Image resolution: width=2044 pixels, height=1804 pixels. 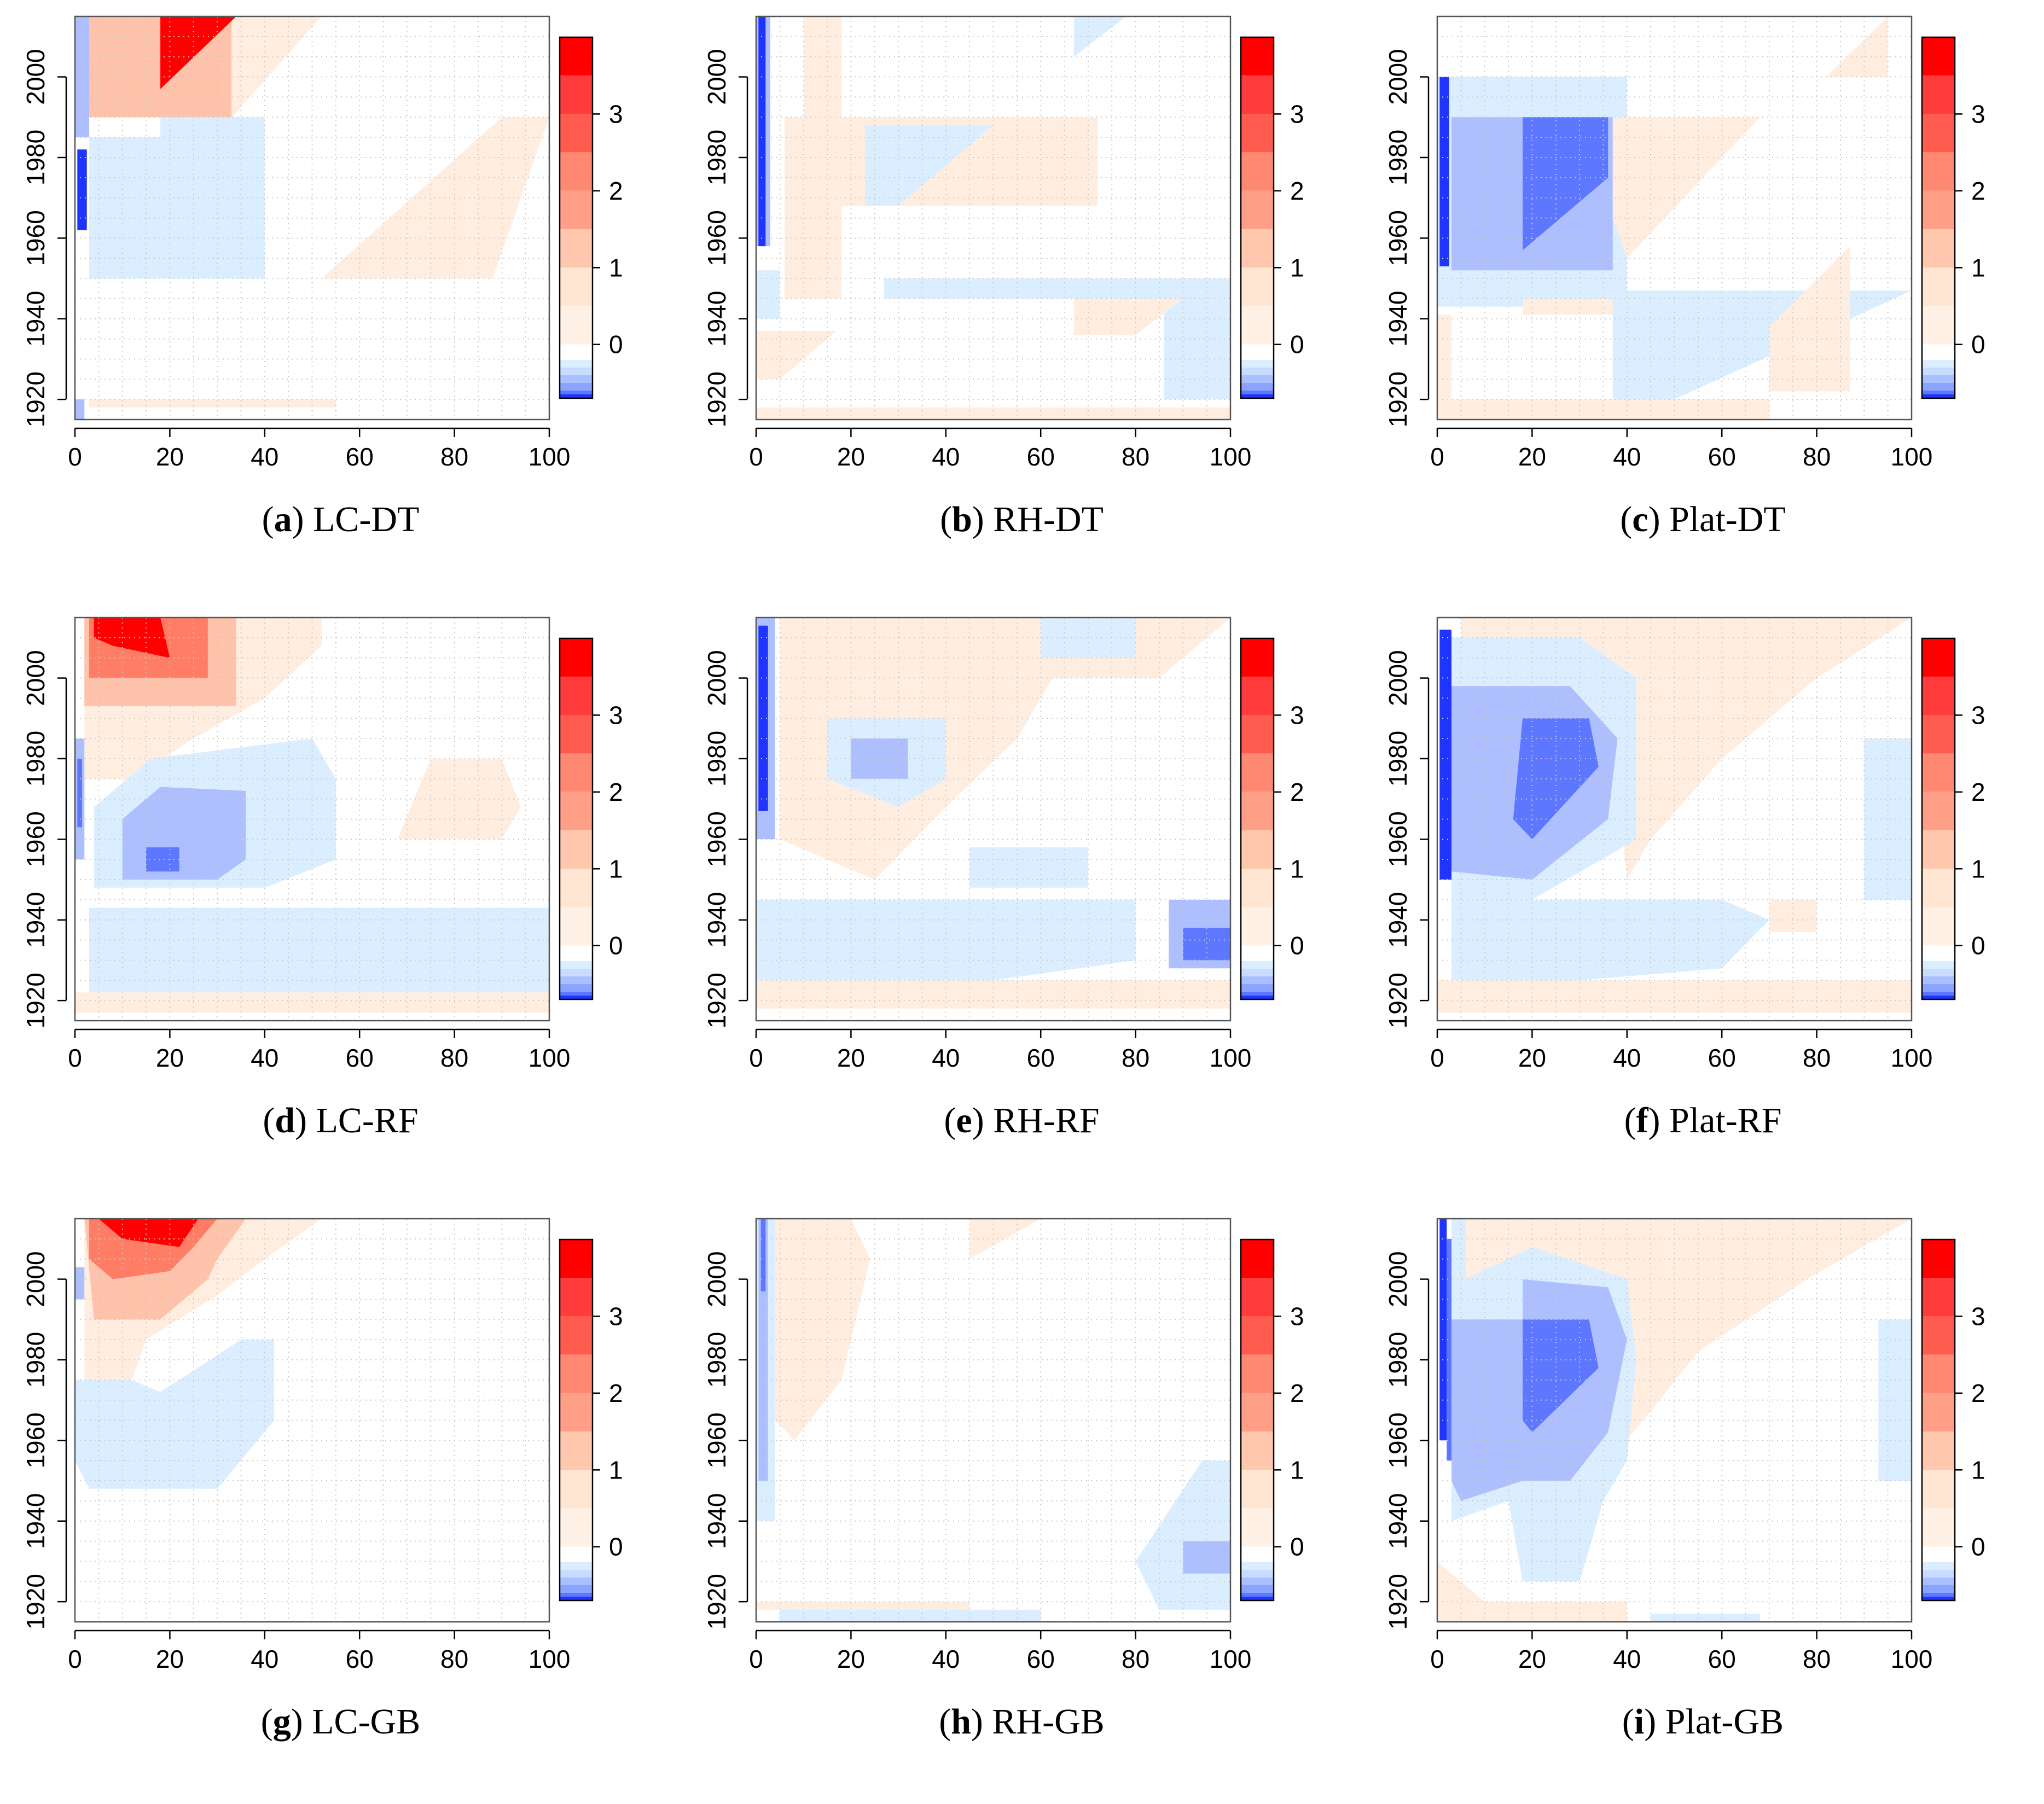 What do you see at coordinates (366, 1722) in the screenshot?
I see `panel-title: LC-GB` at bounding box center [366, 1722].